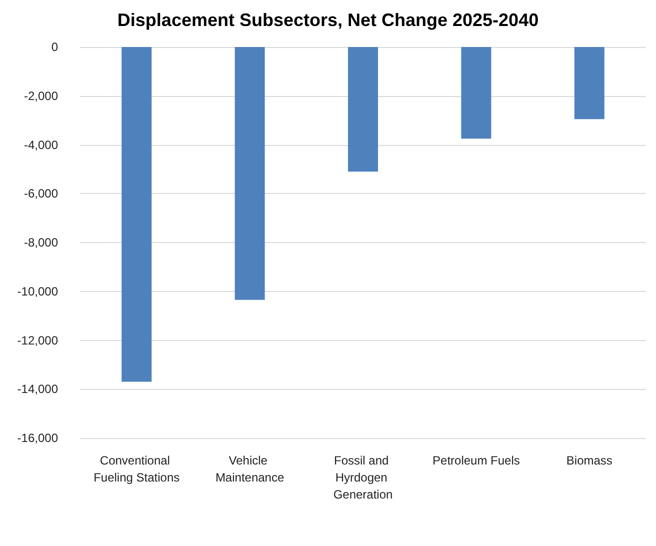 Image resolution: width=656 pixels, height=546 pixels. What do you see at coordinates (37, 340) in the screenshot?
I see `y-tick-label: -12,000` at bounding box center [37, 340].